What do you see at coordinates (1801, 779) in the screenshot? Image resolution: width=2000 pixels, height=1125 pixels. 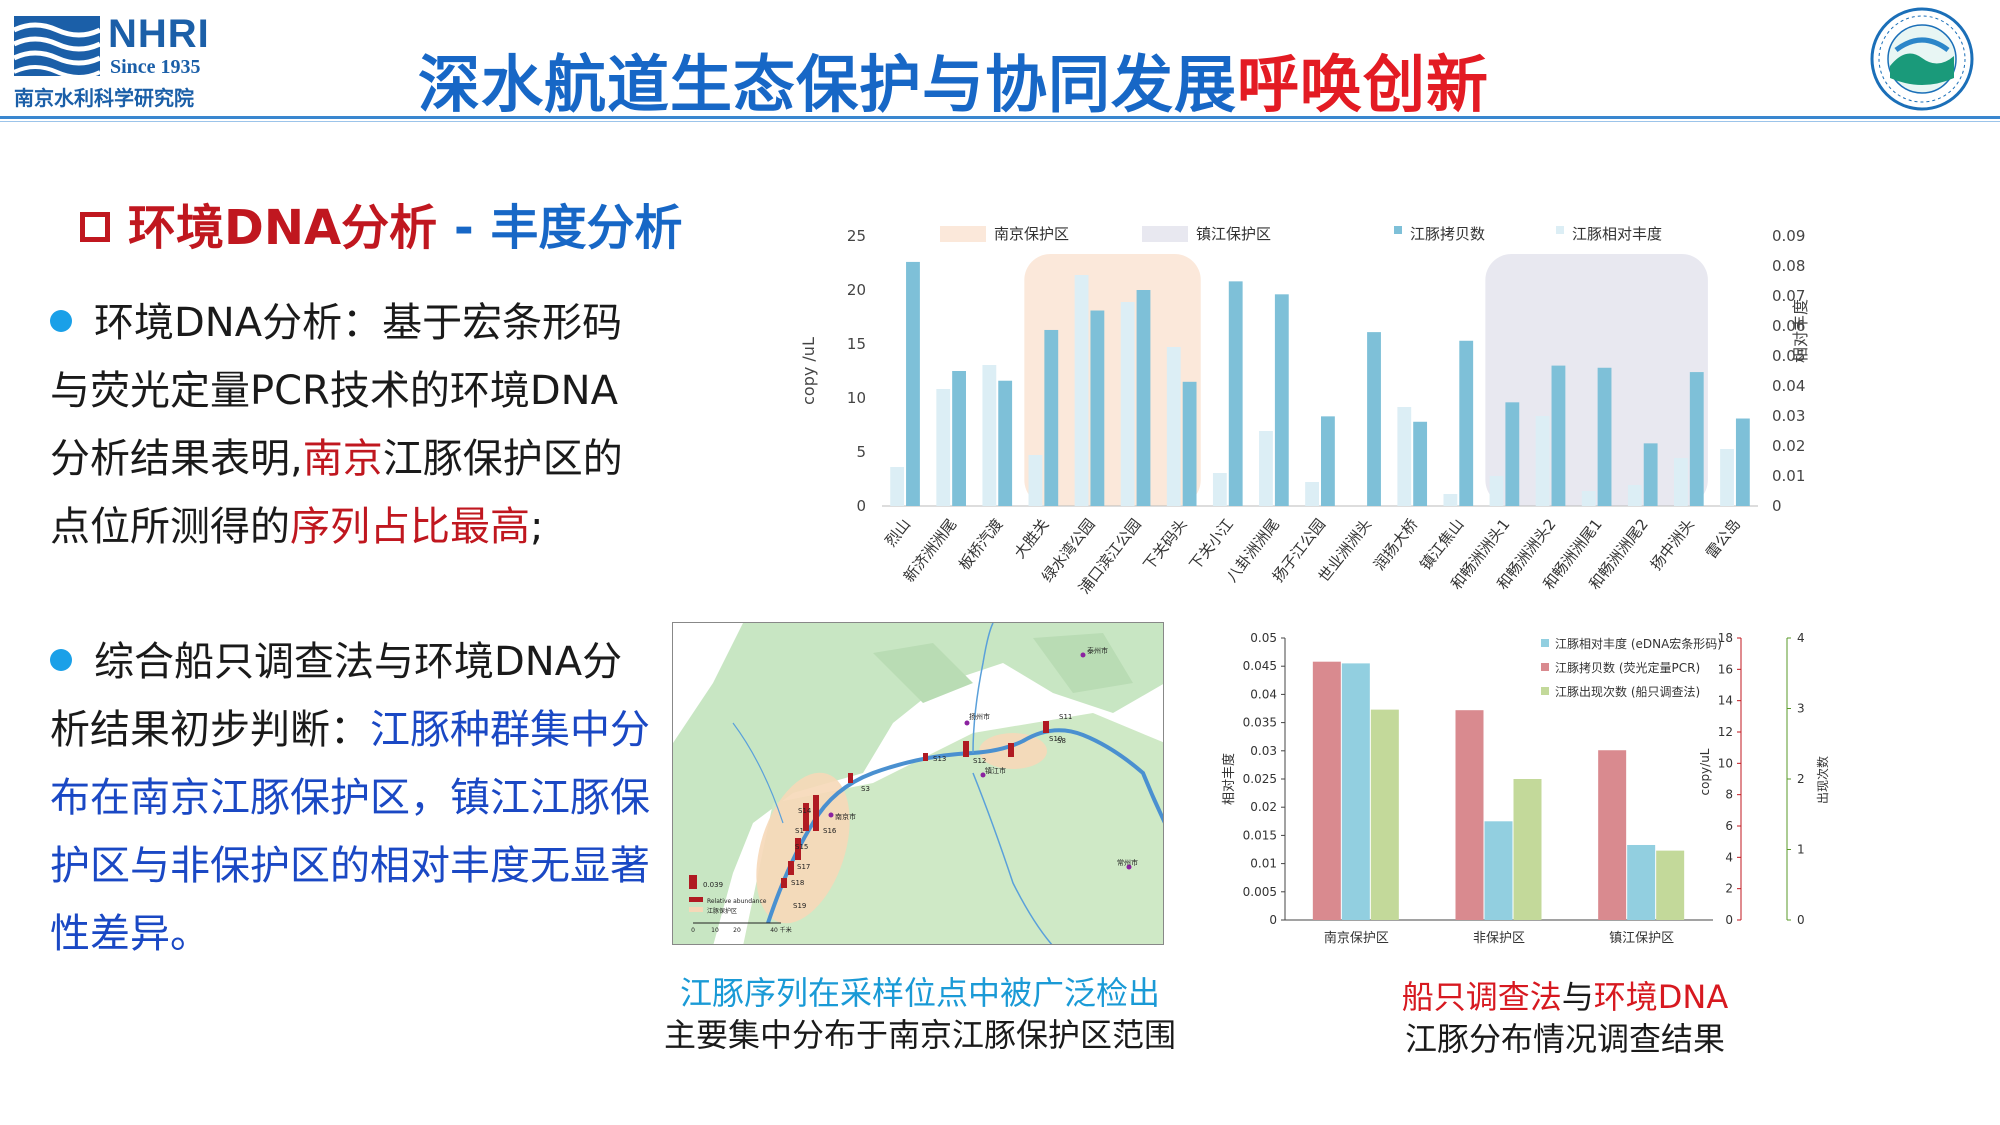 I see `y-right2-tick: 2` at bounding box center [1801, 779].